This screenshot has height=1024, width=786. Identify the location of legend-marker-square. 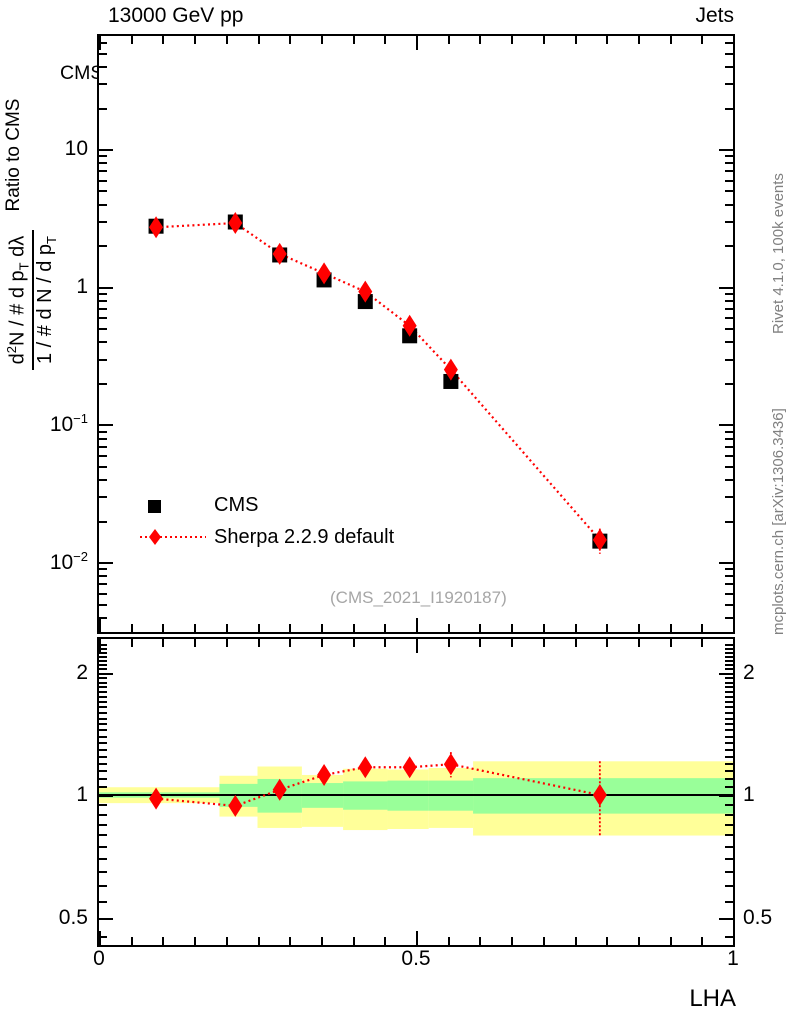
(173, 505).